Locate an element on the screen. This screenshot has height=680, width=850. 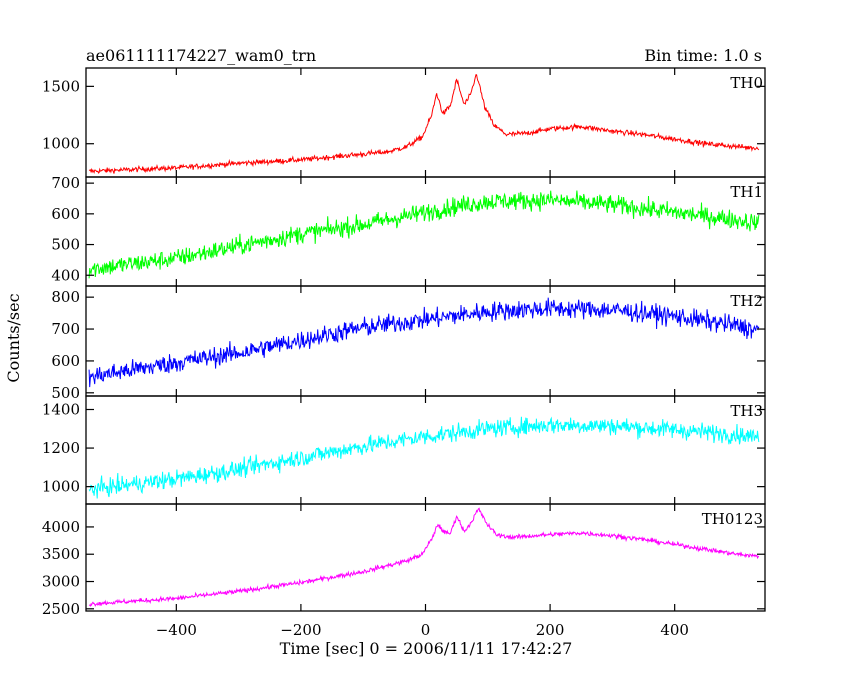
y-tick-label: 1400 is located at coordinates (61, 410).